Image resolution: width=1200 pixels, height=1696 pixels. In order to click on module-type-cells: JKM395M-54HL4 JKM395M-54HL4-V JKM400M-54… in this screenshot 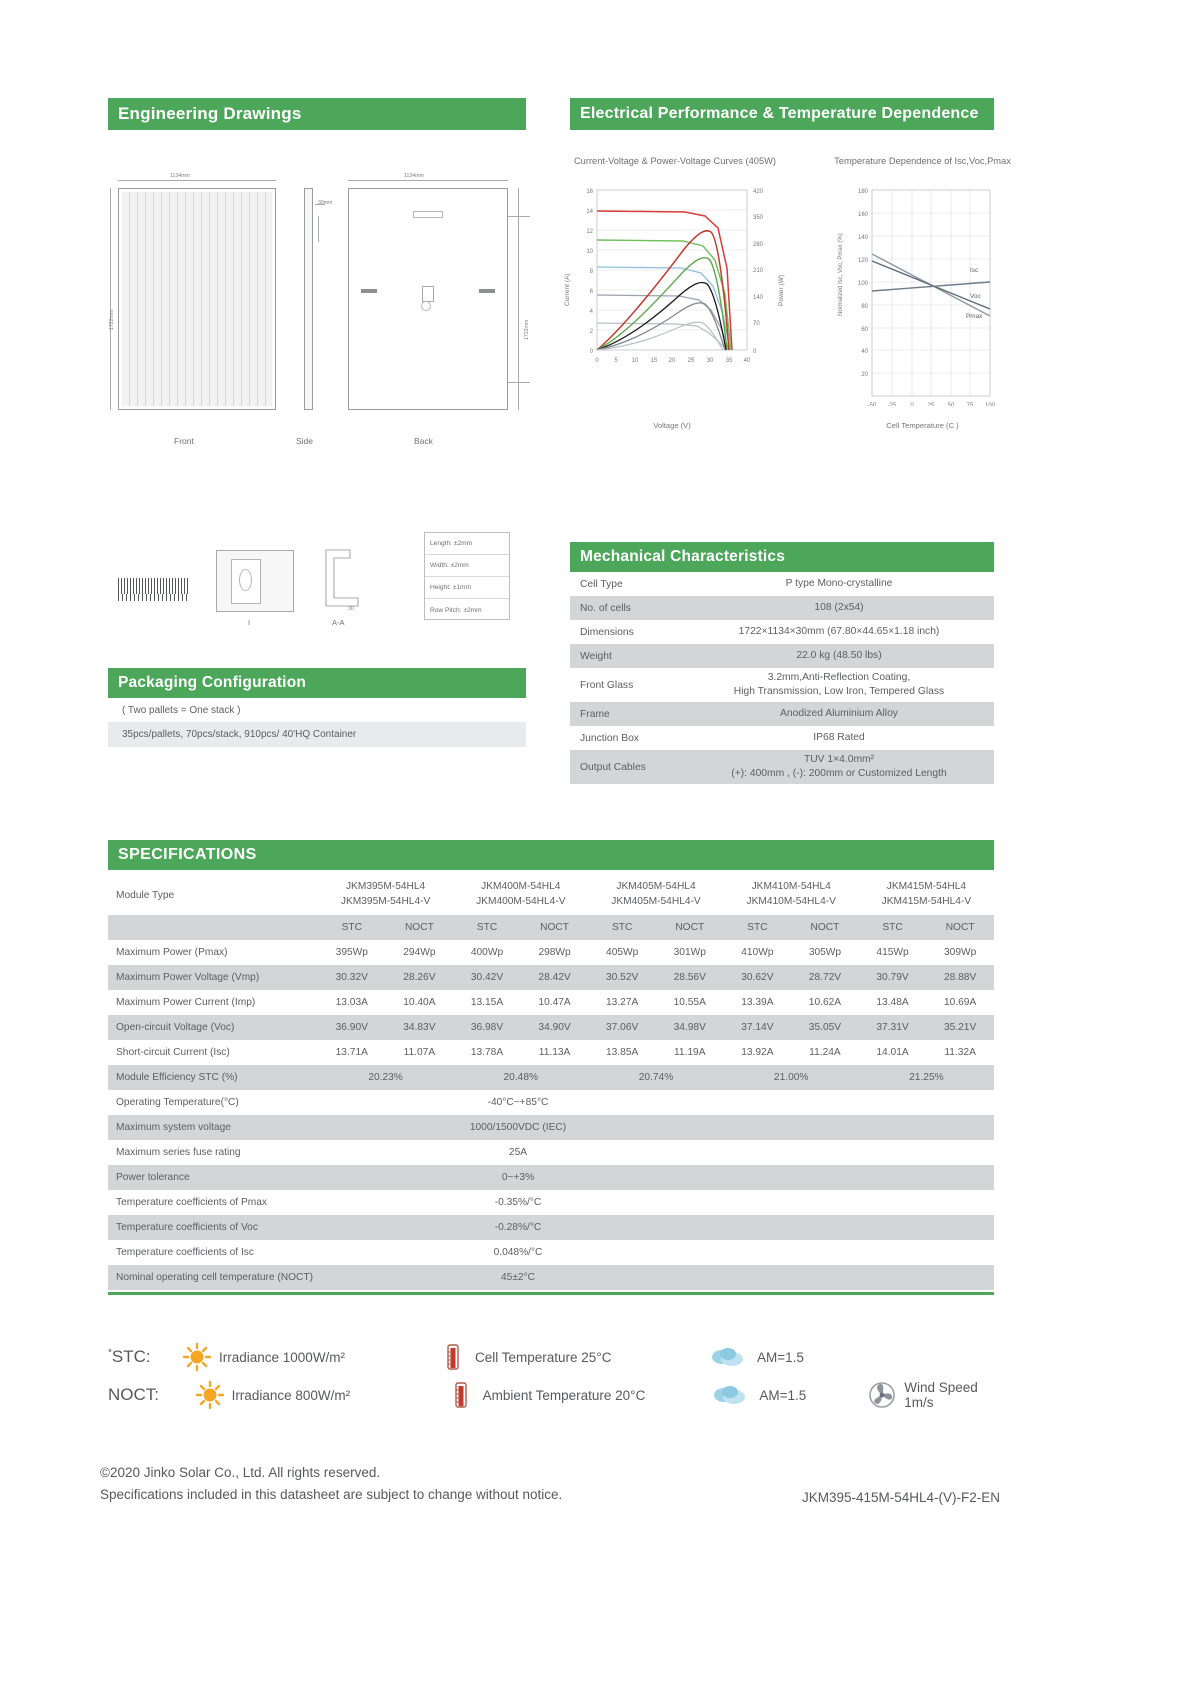, I will do `click(656, 894)`.